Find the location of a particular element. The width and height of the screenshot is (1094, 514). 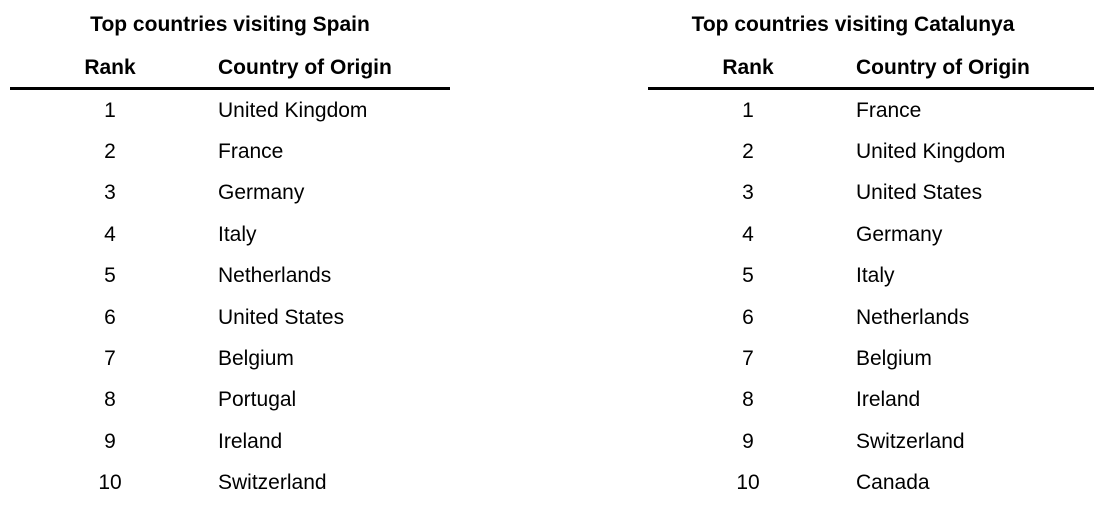

table-row: 4 Germany is located at coordinates (871, 234).